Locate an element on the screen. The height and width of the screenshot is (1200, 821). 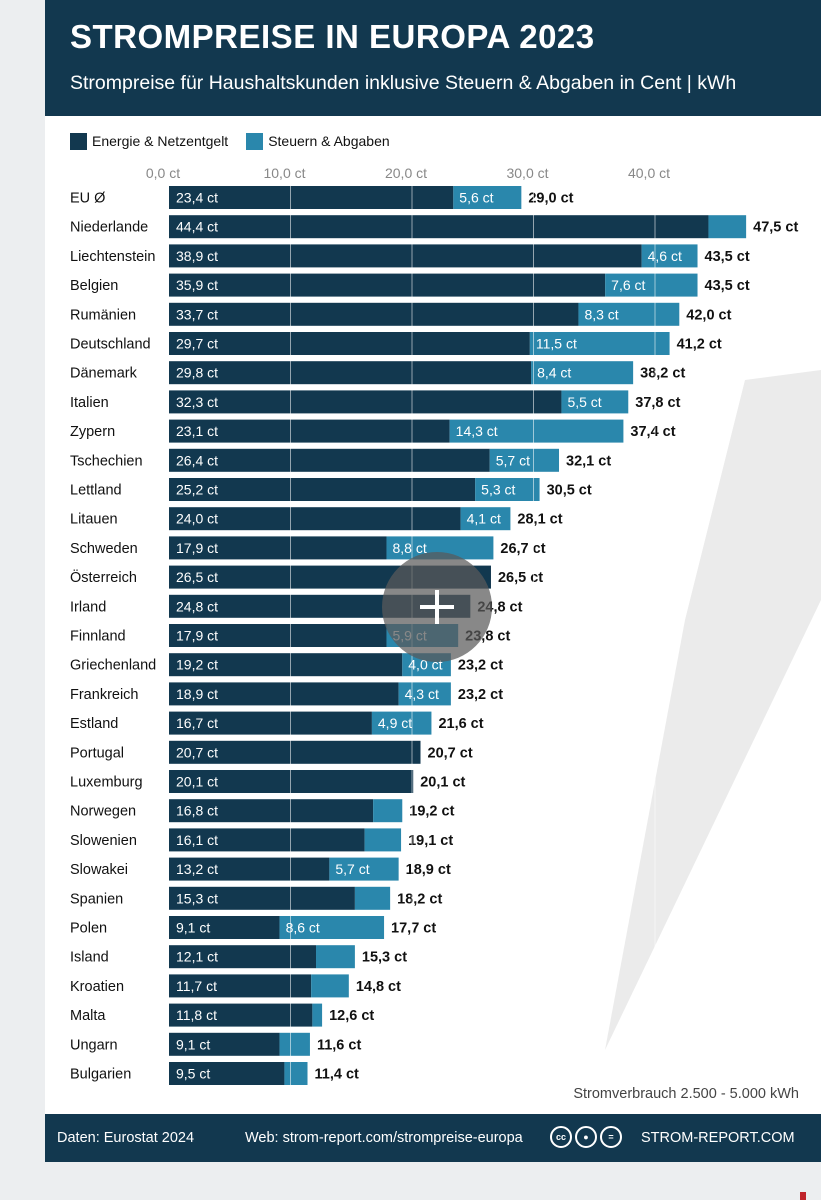
bar-energy-label: 33,7 ct is located at coordinates (197, 314).